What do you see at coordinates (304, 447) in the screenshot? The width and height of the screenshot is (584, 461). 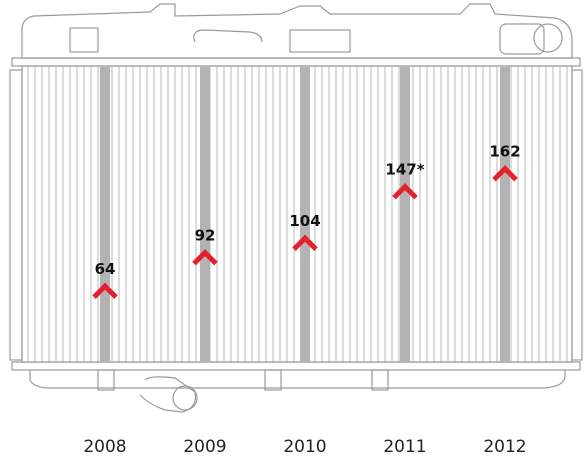 I see `category-label: 2010` at bounding box center [304, 447].